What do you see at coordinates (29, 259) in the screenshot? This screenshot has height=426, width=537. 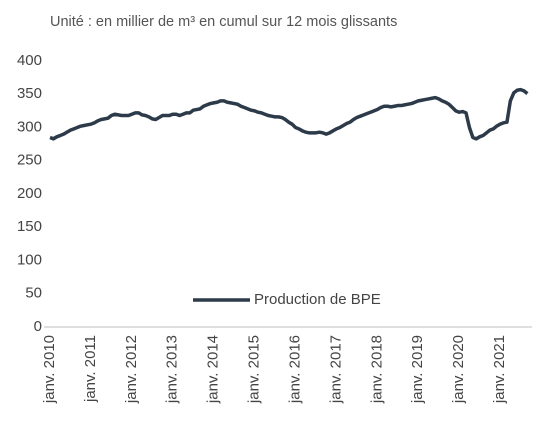 I see `y-tick-label: 100` at bounding box center [29, 259].